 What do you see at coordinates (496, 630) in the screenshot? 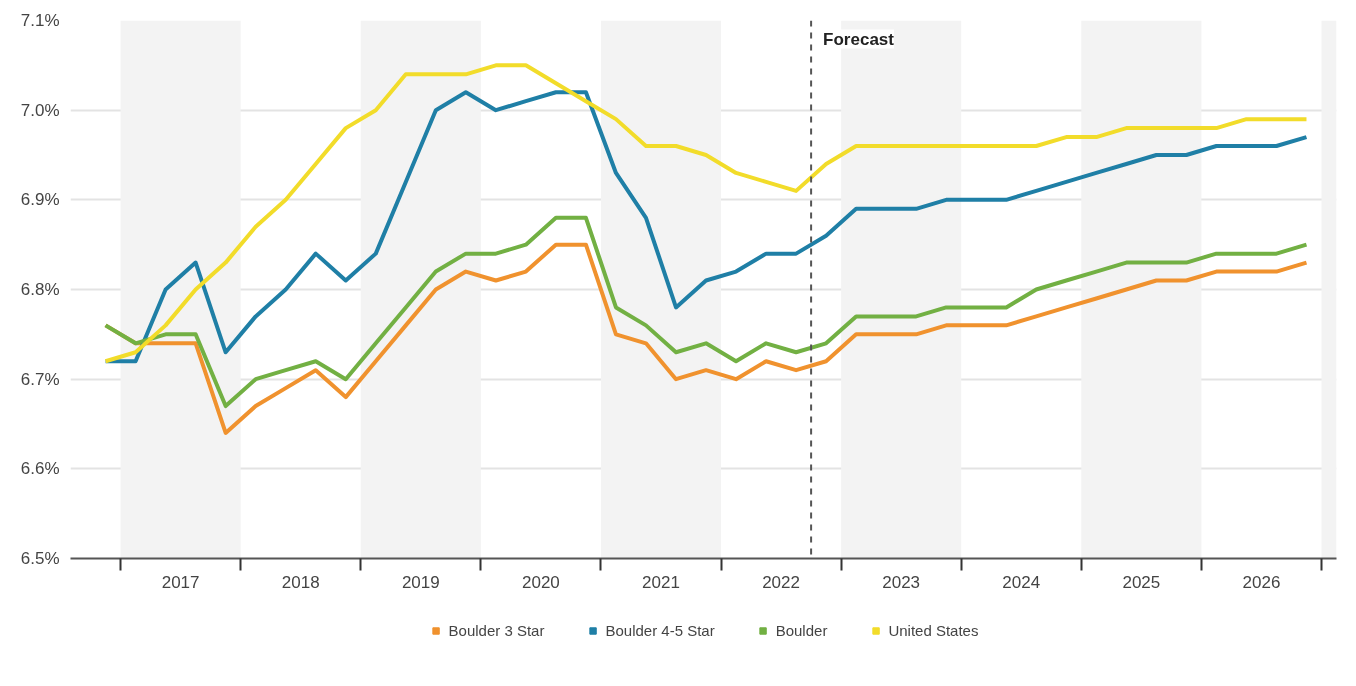
I see `legend-label: Boulder 3 Star` at bounding box center [496, 630].